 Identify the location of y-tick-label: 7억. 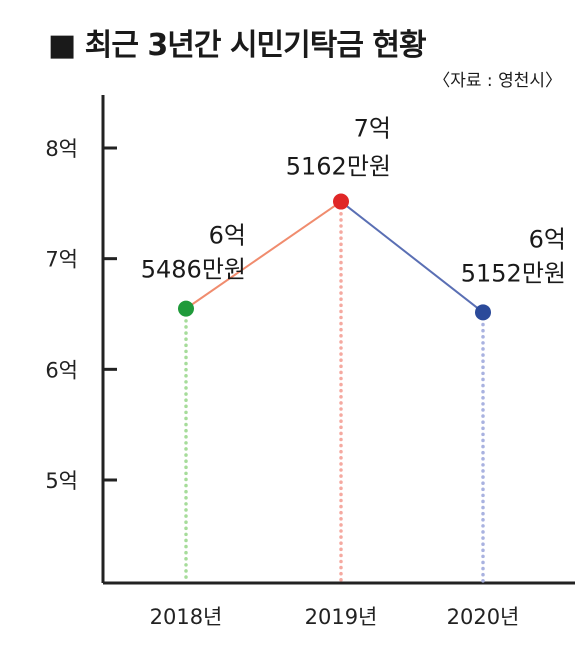
(61, 260).